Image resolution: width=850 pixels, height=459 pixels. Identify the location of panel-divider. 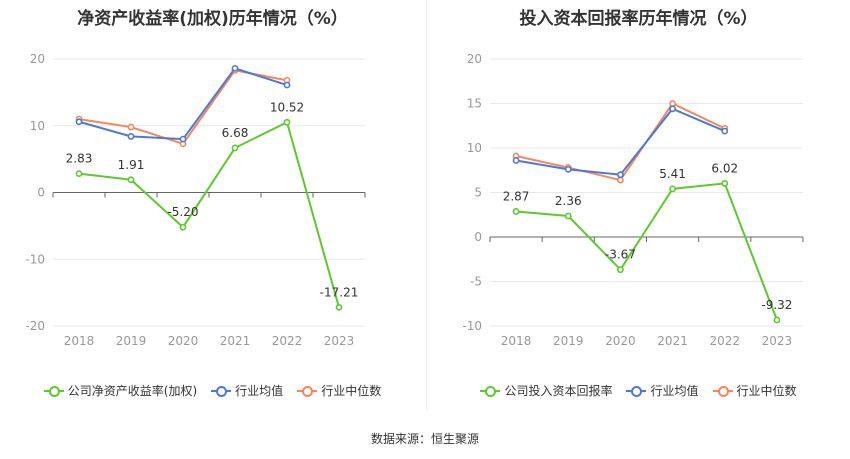
(426, 205).